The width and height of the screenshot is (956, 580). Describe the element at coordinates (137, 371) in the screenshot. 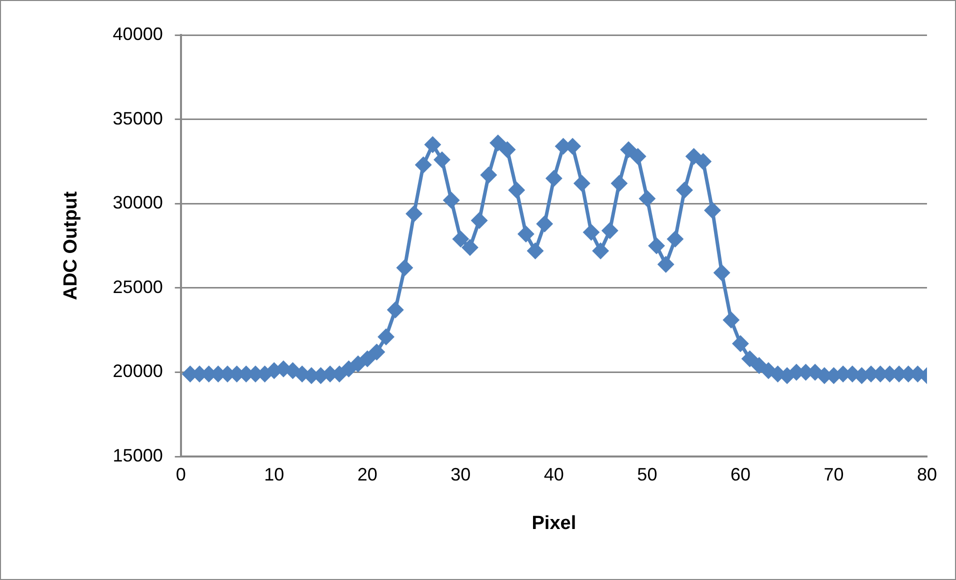

I see `y-tick-label: 20000` at that location.